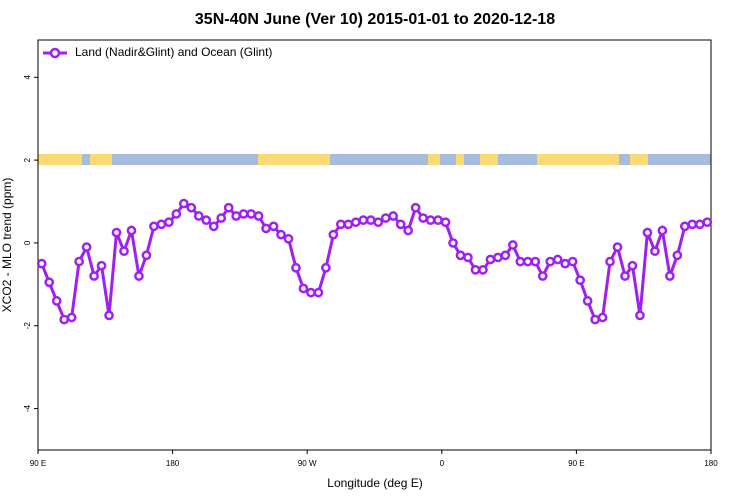  What do you see at coordinates (442, 463) in the screenshot?
I see `x-tick-label: 0` at bounding box center [442, 463].